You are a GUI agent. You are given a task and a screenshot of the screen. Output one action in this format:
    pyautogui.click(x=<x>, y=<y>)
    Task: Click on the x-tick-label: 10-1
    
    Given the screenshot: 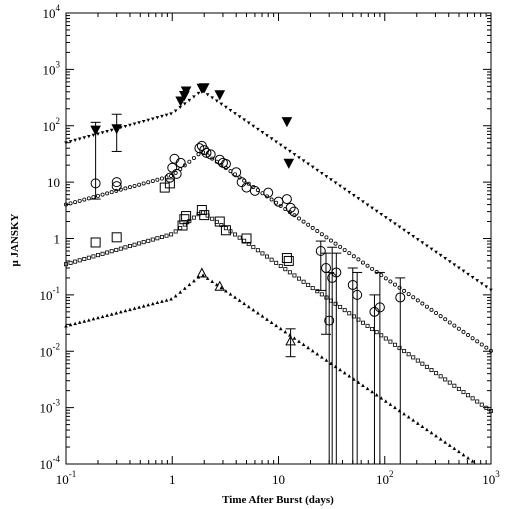 What is the action you would take?
    pyautogui.click(x=66, y=478)
    